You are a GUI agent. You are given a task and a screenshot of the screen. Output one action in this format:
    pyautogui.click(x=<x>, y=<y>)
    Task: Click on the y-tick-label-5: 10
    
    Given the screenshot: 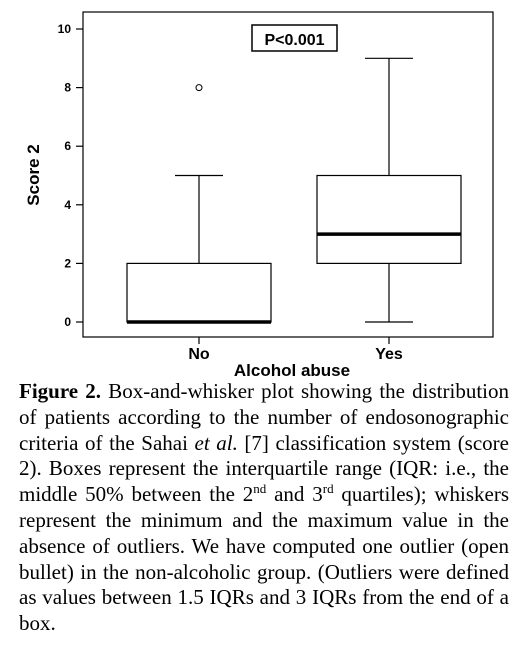 What is the action you would take?
    pyautogui.click(x=65, y=29)
    